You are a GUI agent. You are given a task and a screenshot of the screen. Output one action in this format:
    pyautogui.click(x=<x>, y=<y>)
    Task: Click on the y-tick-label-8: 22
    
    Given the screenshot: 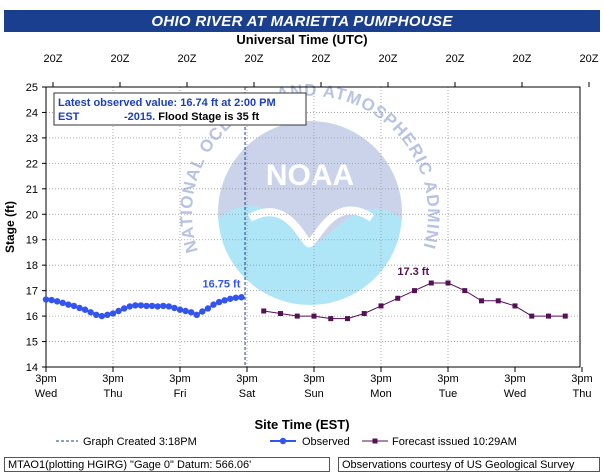 What is the action you would take?
    pyautogui.click(x=32, y=164)
    